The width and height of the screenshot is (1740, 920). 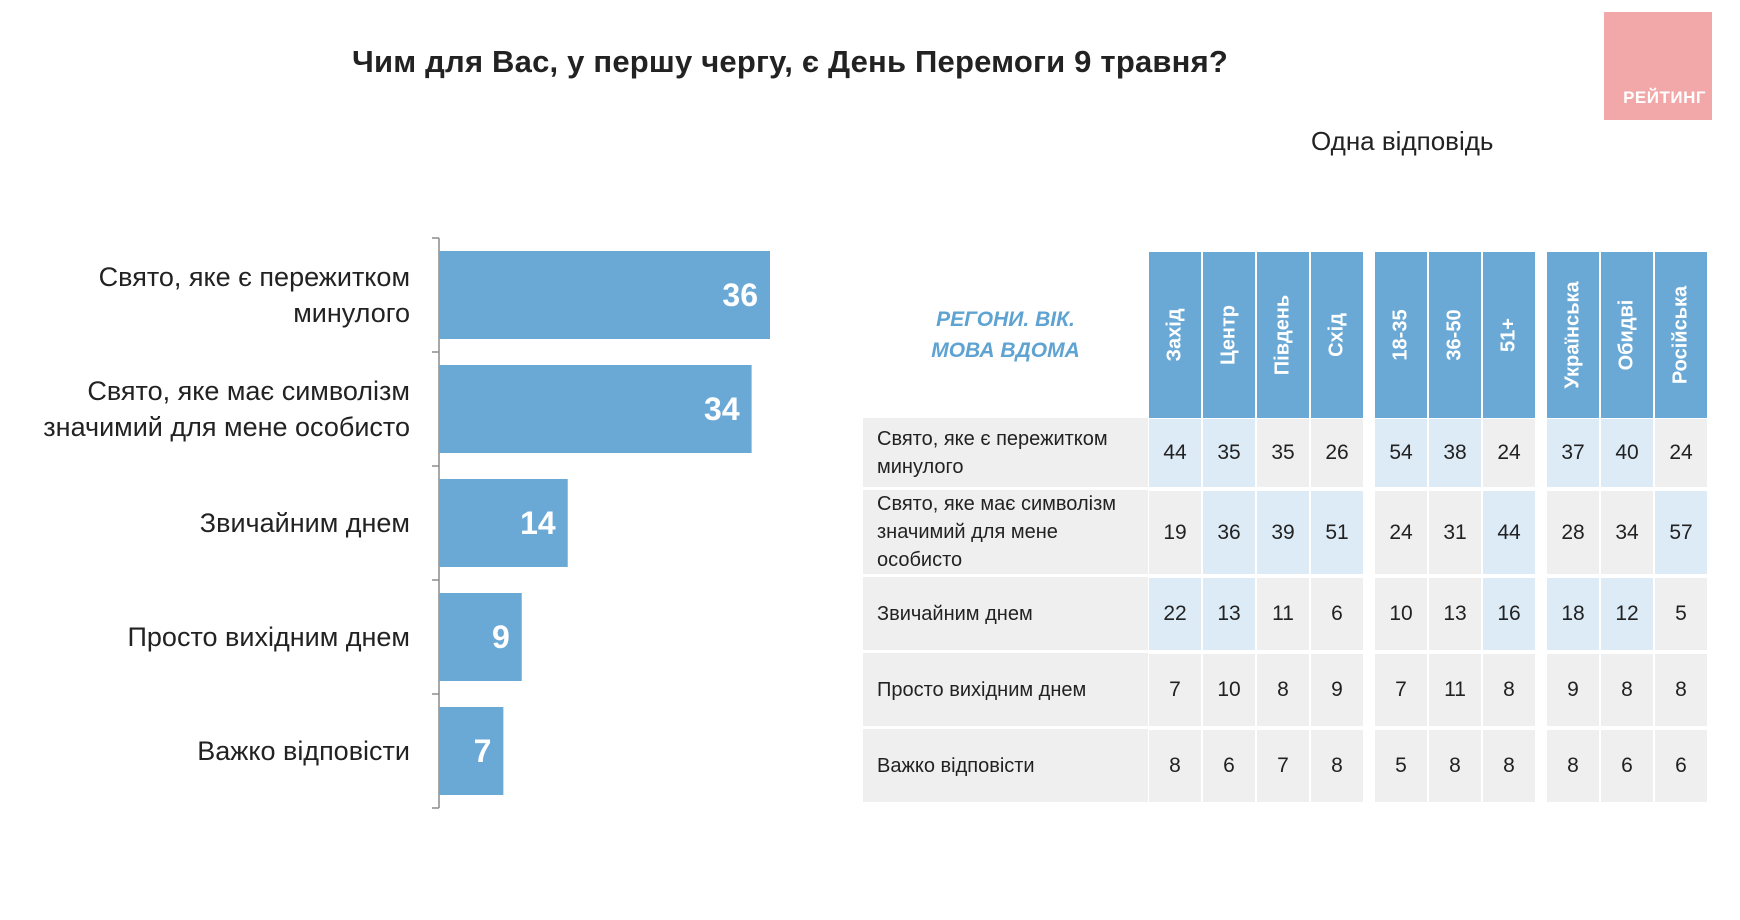 What do you see at coordinates (1337, 533) in the screenshot?
I see `table-cell: 51` at bounding box center [1337, 533].